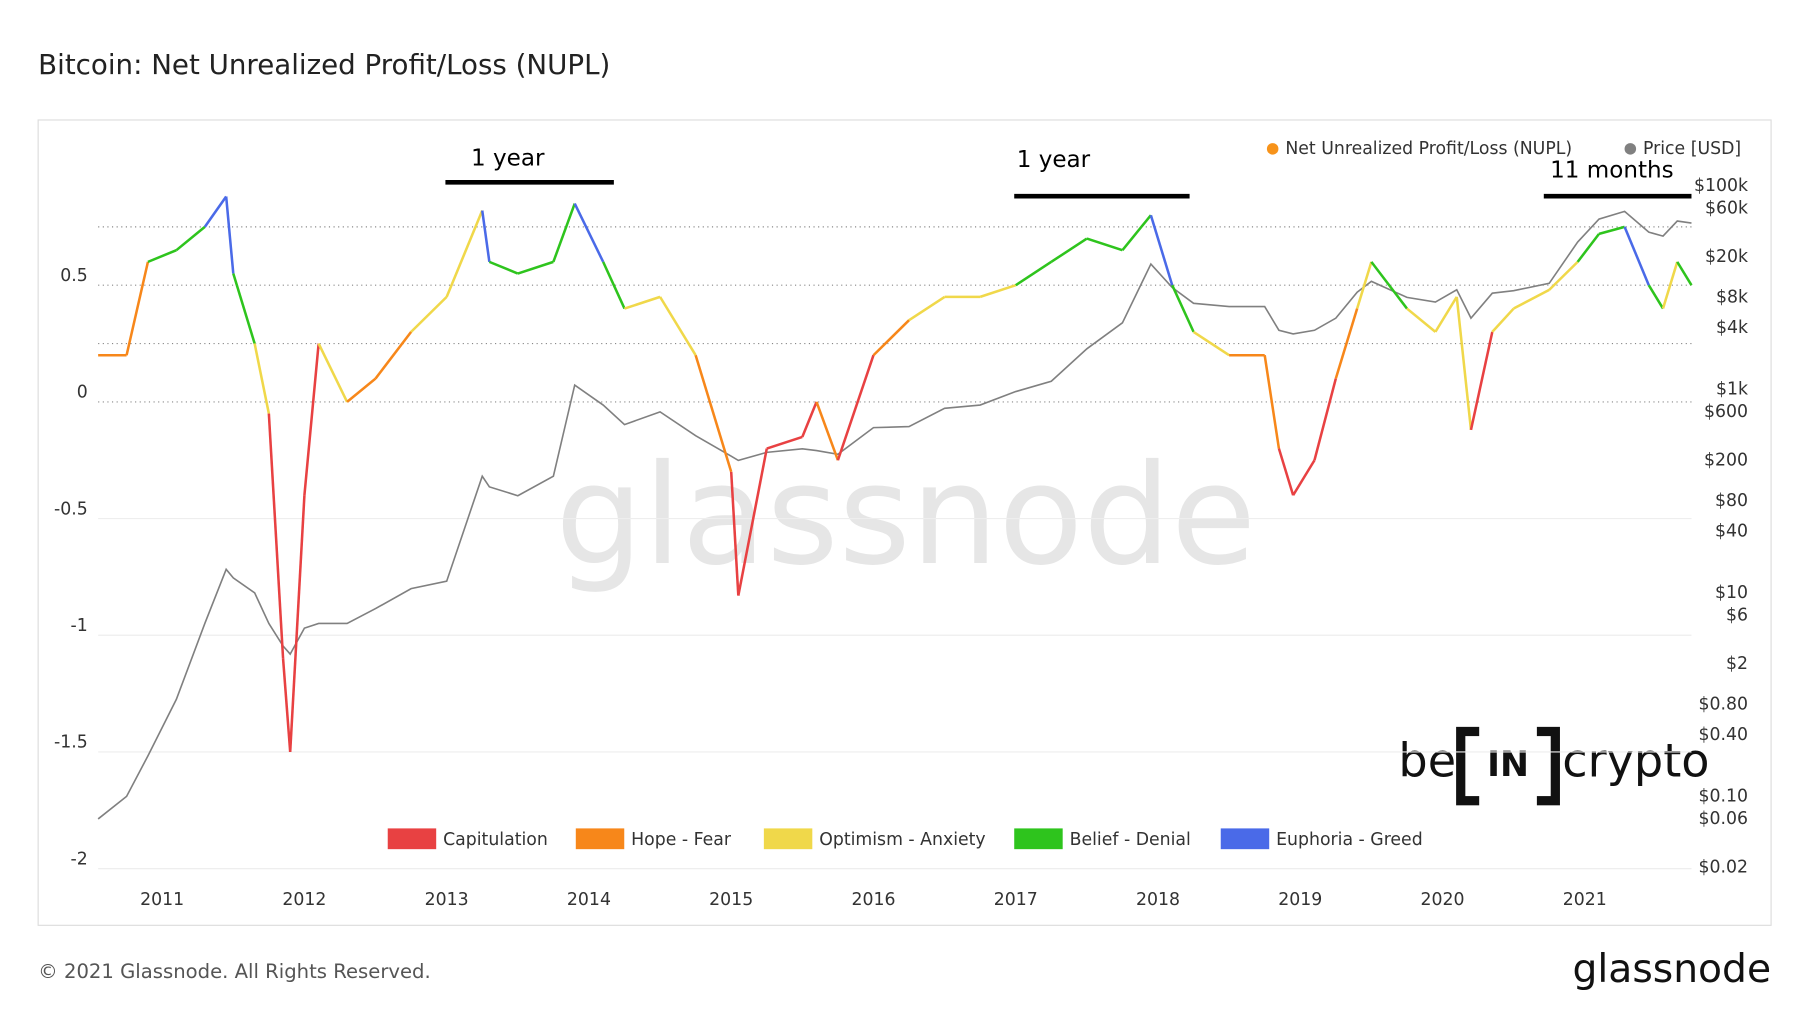 Image resolution: width=1800 pixels, height=1013 pixels. I want to click on footer-copyright: © 2021 Glassnode. All Rights Reserved., so click(234, 971).